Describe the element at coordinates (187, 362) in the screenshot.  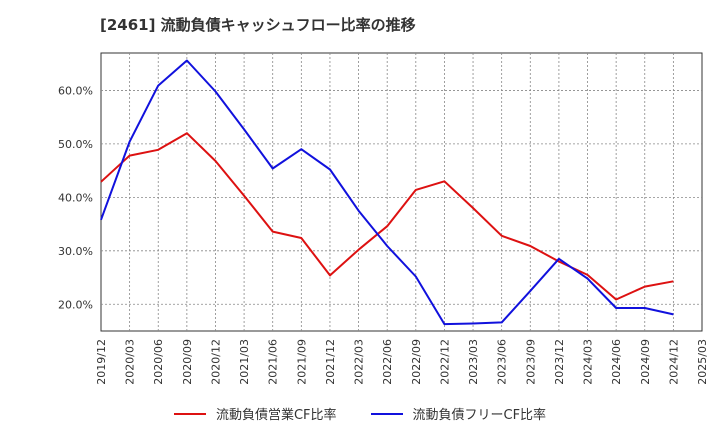
I see `x-tick-label: 2020/09` at that location.